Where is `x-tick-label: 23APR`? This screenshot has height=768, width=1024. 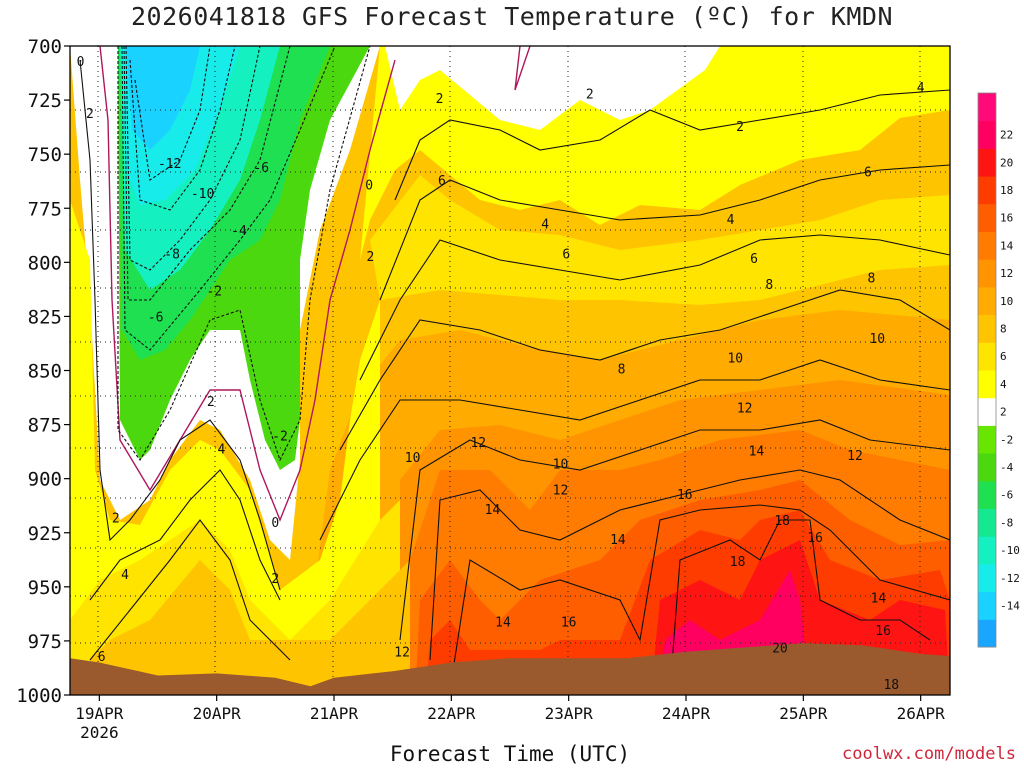
x-tick-label: 23APR is located at coordinates (569, 713).